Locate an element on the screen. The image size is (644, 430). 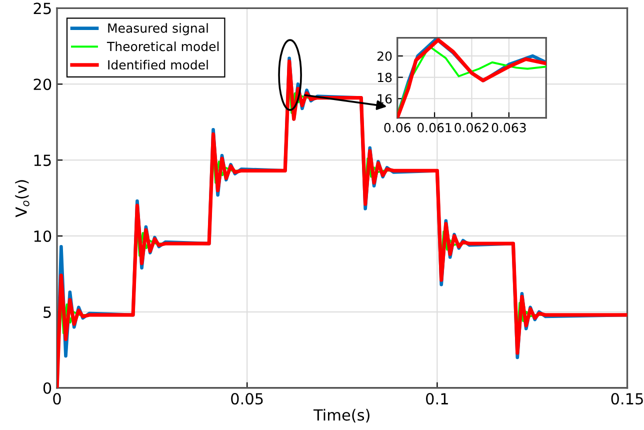
legend-label: Measured signal is located at coordinates (158, 29).